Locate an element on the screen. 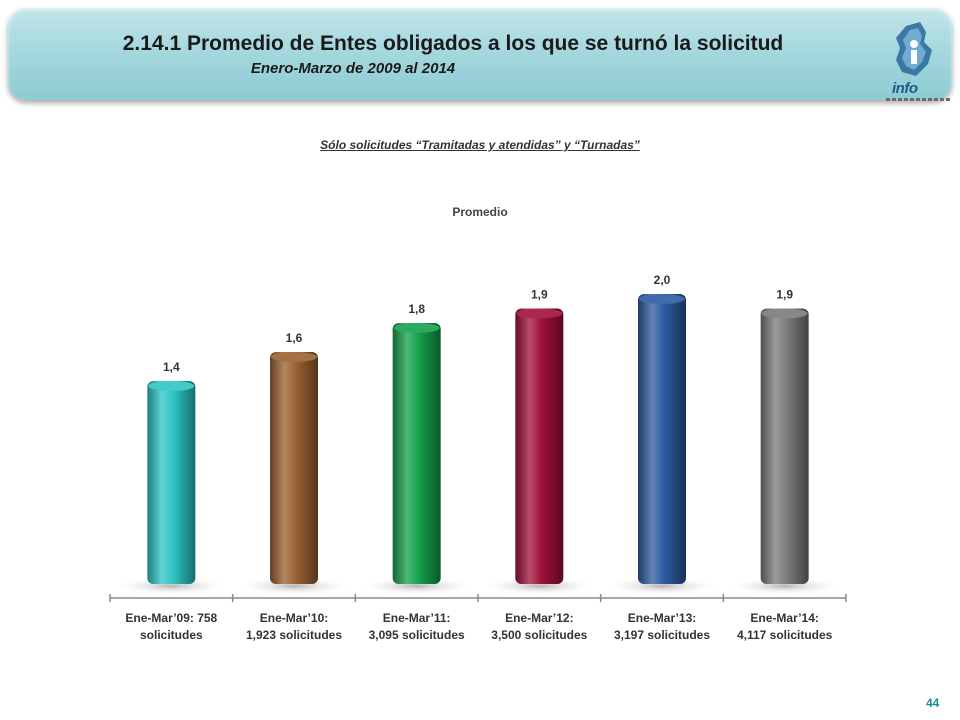 This screenshot has width=960, height=720. chart-title: Promedio is located at coordinates (480, 212).